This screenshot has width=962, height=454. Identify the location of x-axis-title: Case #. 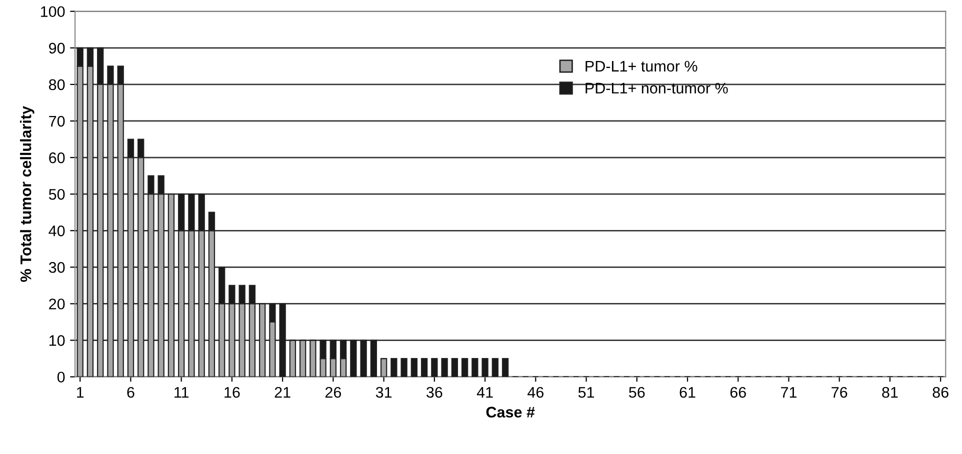
(510, 412).